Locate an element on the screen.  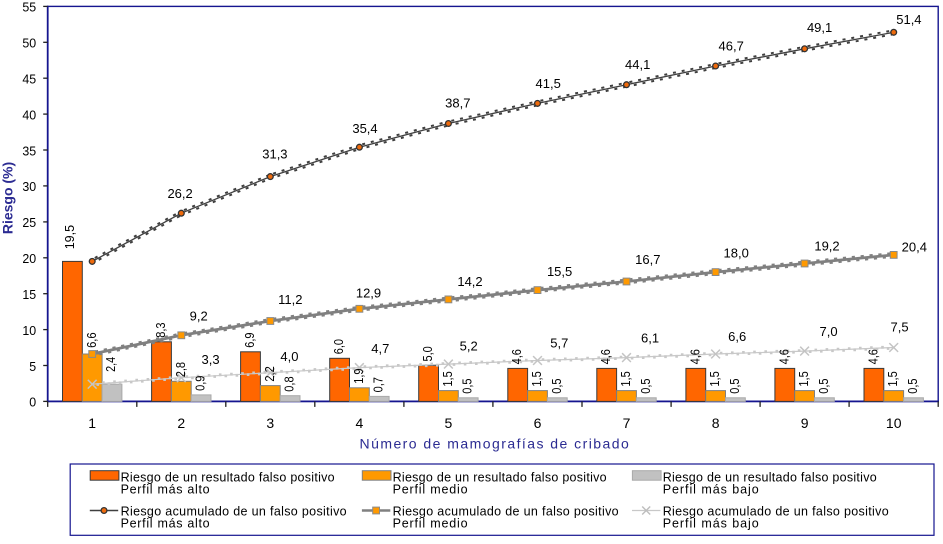
svg-text: 30 is located at coordinates (29, 186).